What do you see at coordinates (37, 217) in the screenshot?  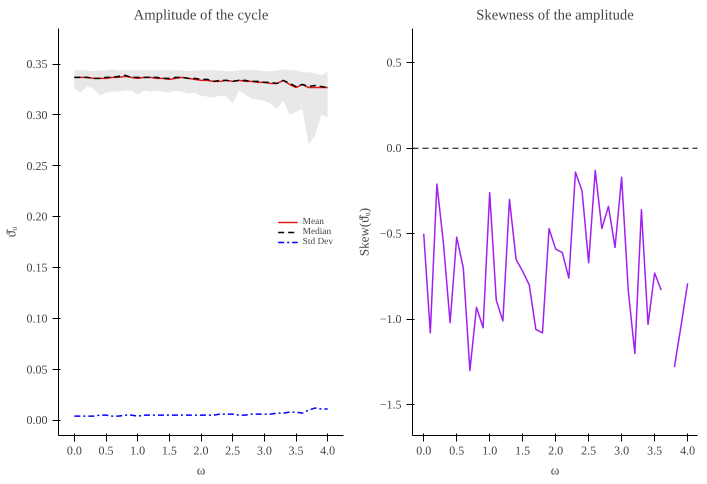 I see `y-tick-label: 0.20` at bounding box center [37, 217].